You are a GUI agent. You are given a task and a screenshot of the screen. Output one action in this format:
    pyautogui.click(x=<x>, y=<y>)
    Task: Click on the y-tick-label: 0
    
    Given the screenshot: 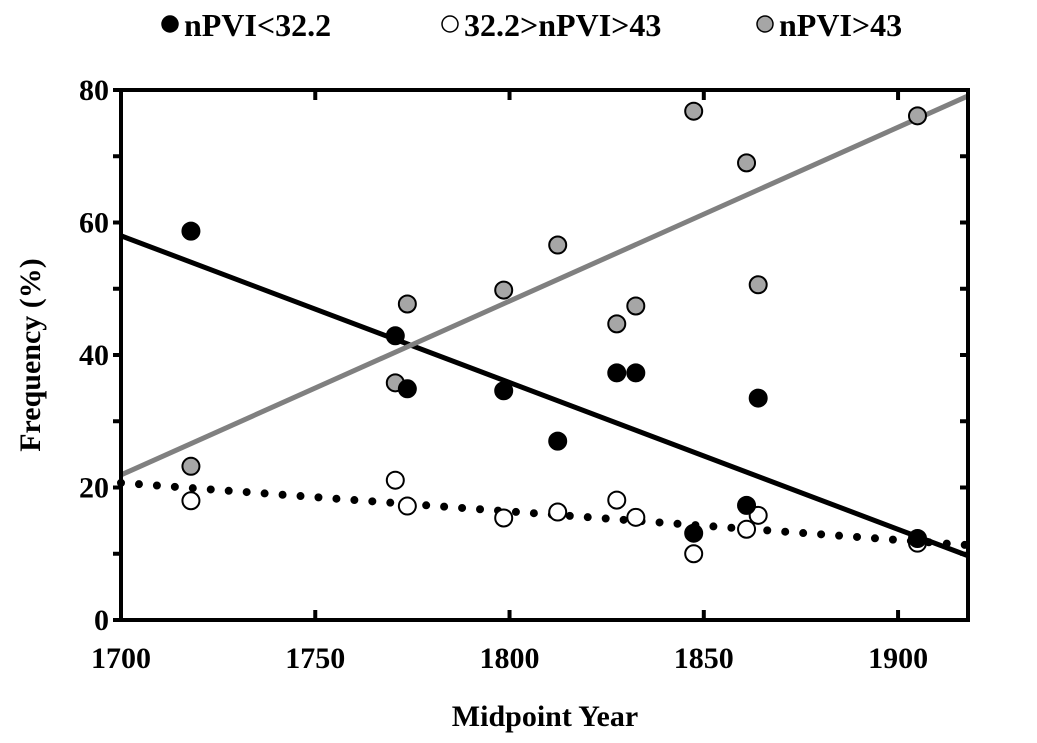 What is the action you would take?
    pyautogui.click(x=101, y=620)
    